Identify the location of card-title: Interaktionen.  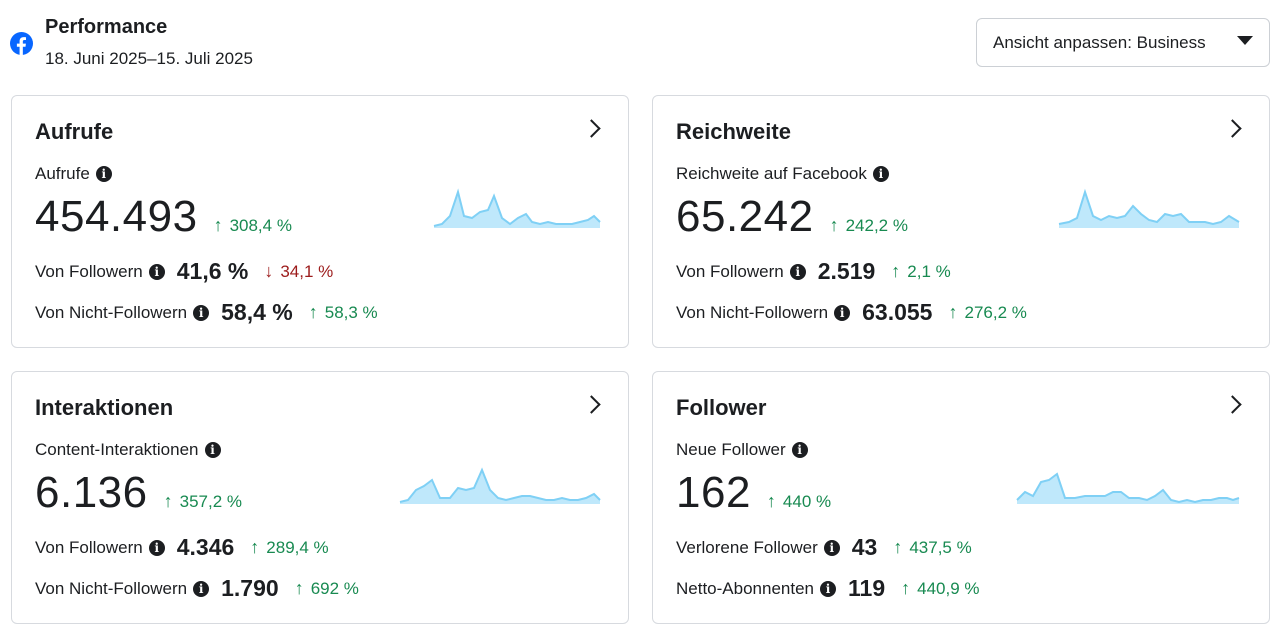
(104, 407).